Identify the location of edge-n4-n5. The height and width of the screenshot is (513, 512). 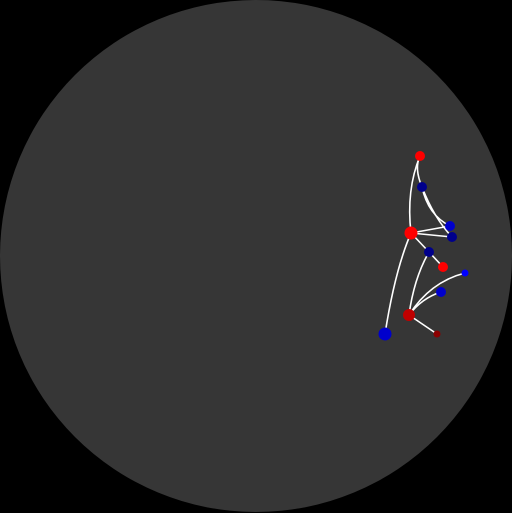
(431, 235).